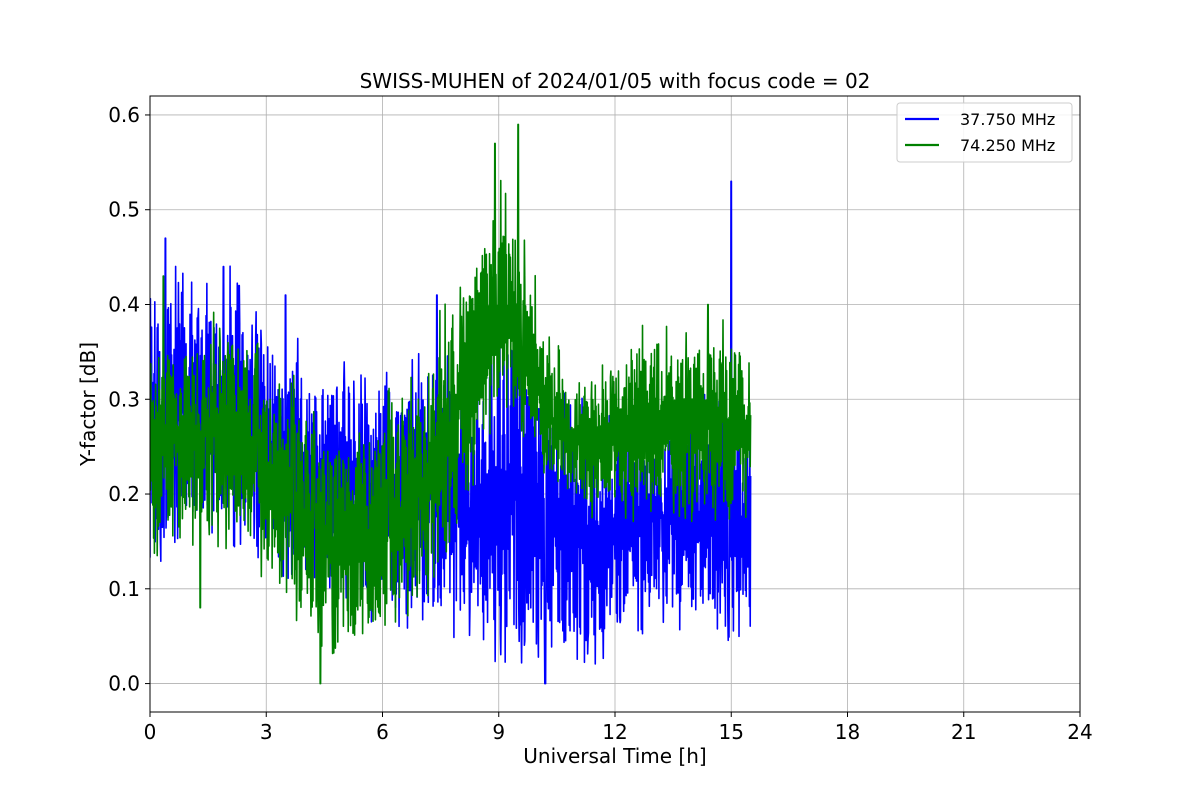  Describe the element at coordinates (150, 732) in the screenshot. I see `x-tick-label: 0` at that location.